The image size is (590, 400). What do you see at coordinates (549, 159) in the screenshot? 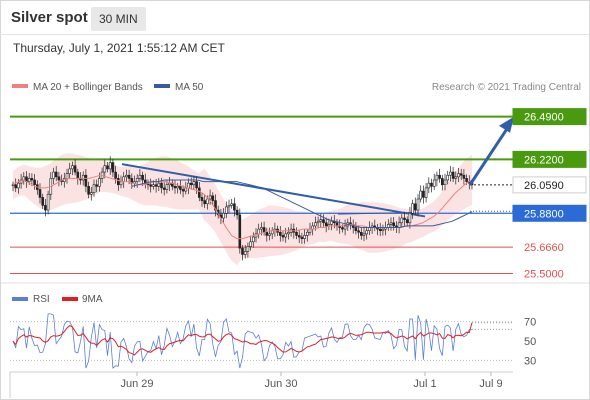
I see `resistance-level-tag: 26.2200` at bounding box center [549, 159].